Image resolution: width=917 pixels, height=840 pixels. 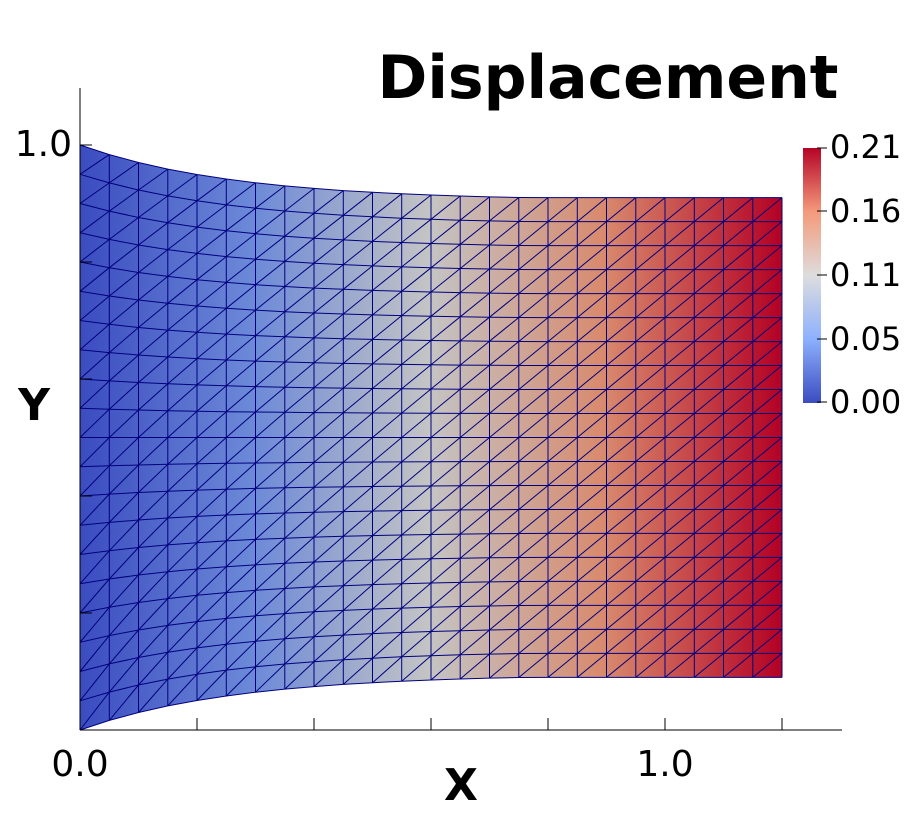 I want to click on colorbar: 0.21 0.16 0.11 0.05 0.00, so click(x=852, y=274).